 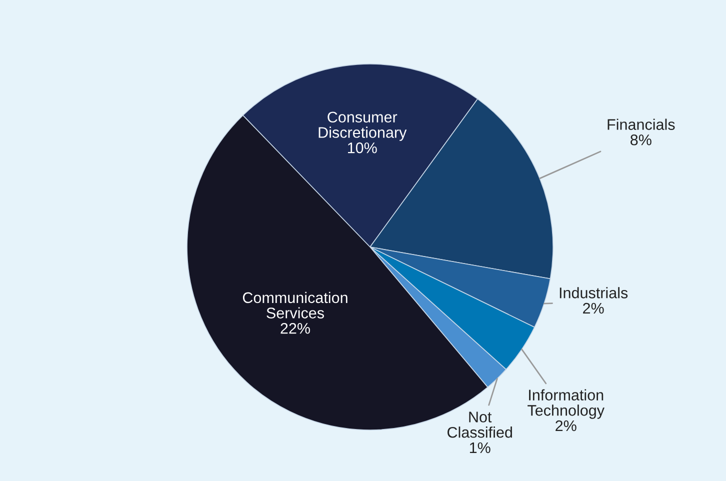 What do you see at coordinates (295, 328) in the screenshot?
I see `data-label: 22%` at bounding box center [295, 328].